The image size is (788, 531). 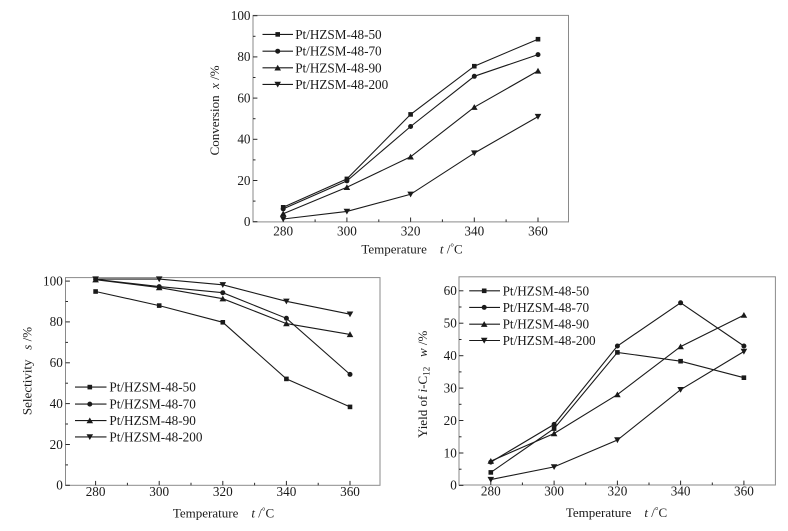 I want to click on svg-text: 10, so click(x=451, y=452).